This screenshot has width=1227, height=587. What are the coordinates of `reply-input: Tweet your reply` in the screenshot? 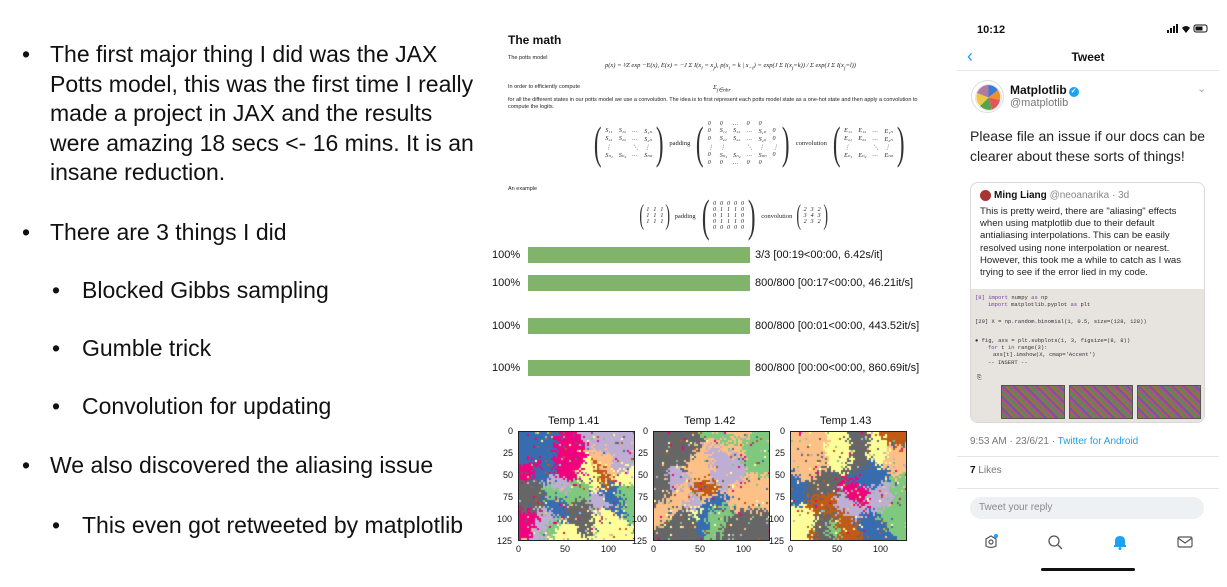 It's located at (1087, 508).